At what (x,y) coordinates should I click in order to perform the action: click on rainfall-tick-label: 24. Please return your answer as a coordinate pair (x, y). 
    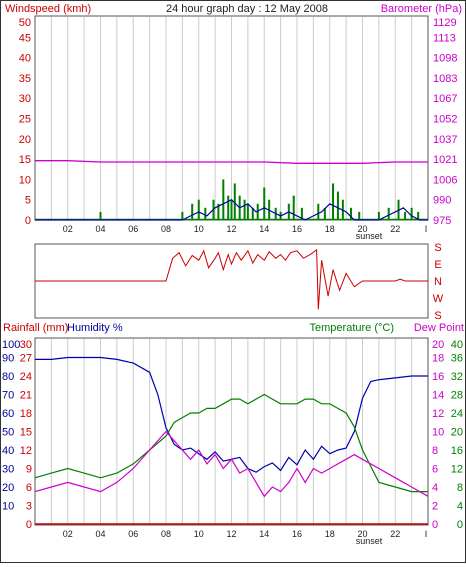
    Looking at the image, I should click on (26, 377).